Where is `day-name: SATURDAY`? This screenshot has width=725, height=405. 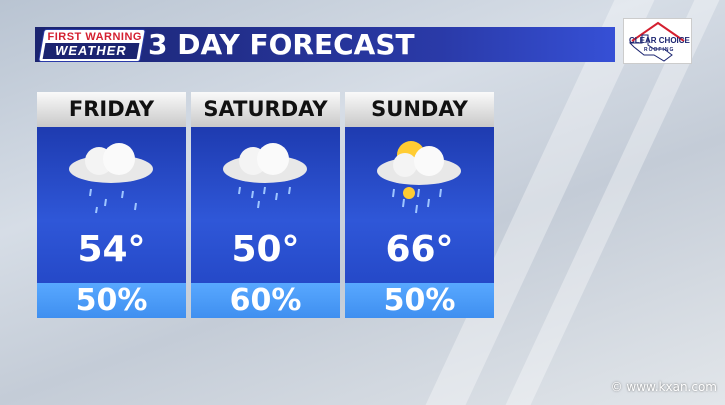
day-name: SATURDAY is located at coordinates (265, 109).